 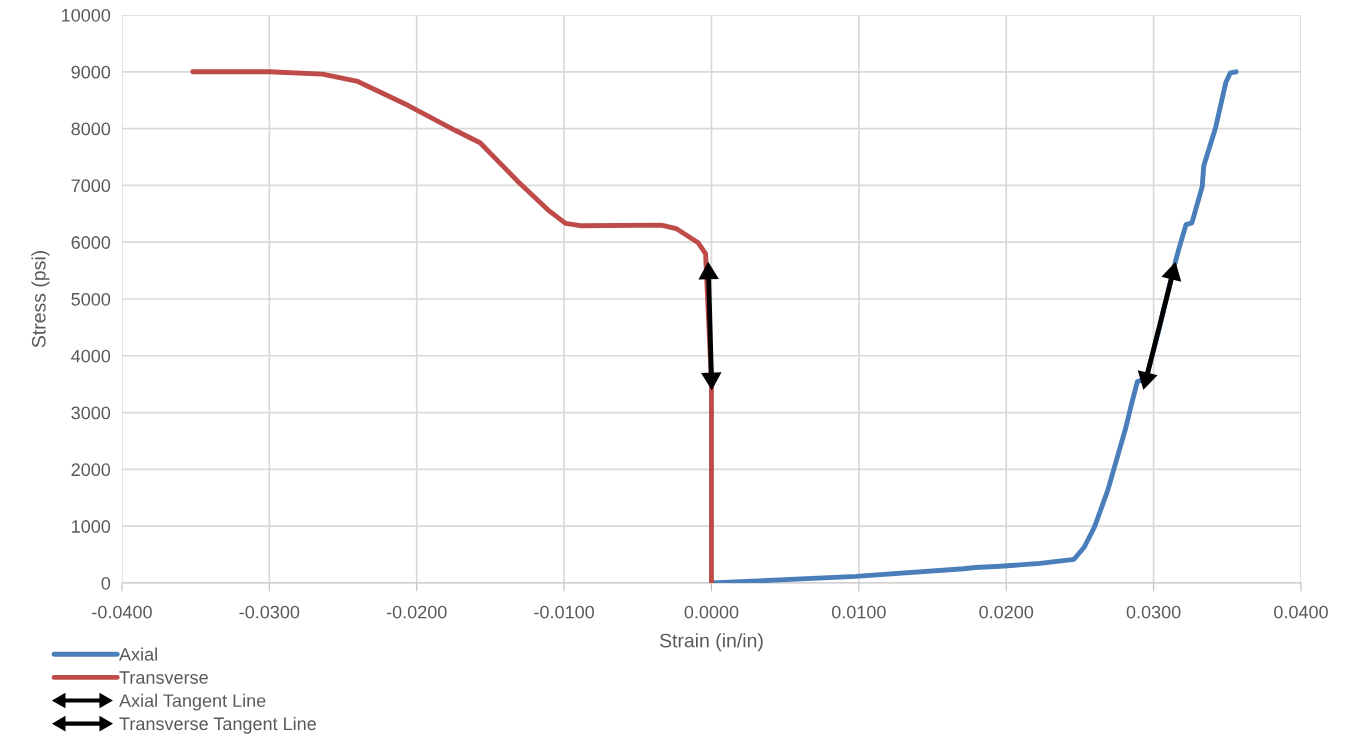 What do you see at coordinates (1301, 612) in the screenshot?
I see `x-tick-label: 0.0400` at bounding box center [1301, 612].